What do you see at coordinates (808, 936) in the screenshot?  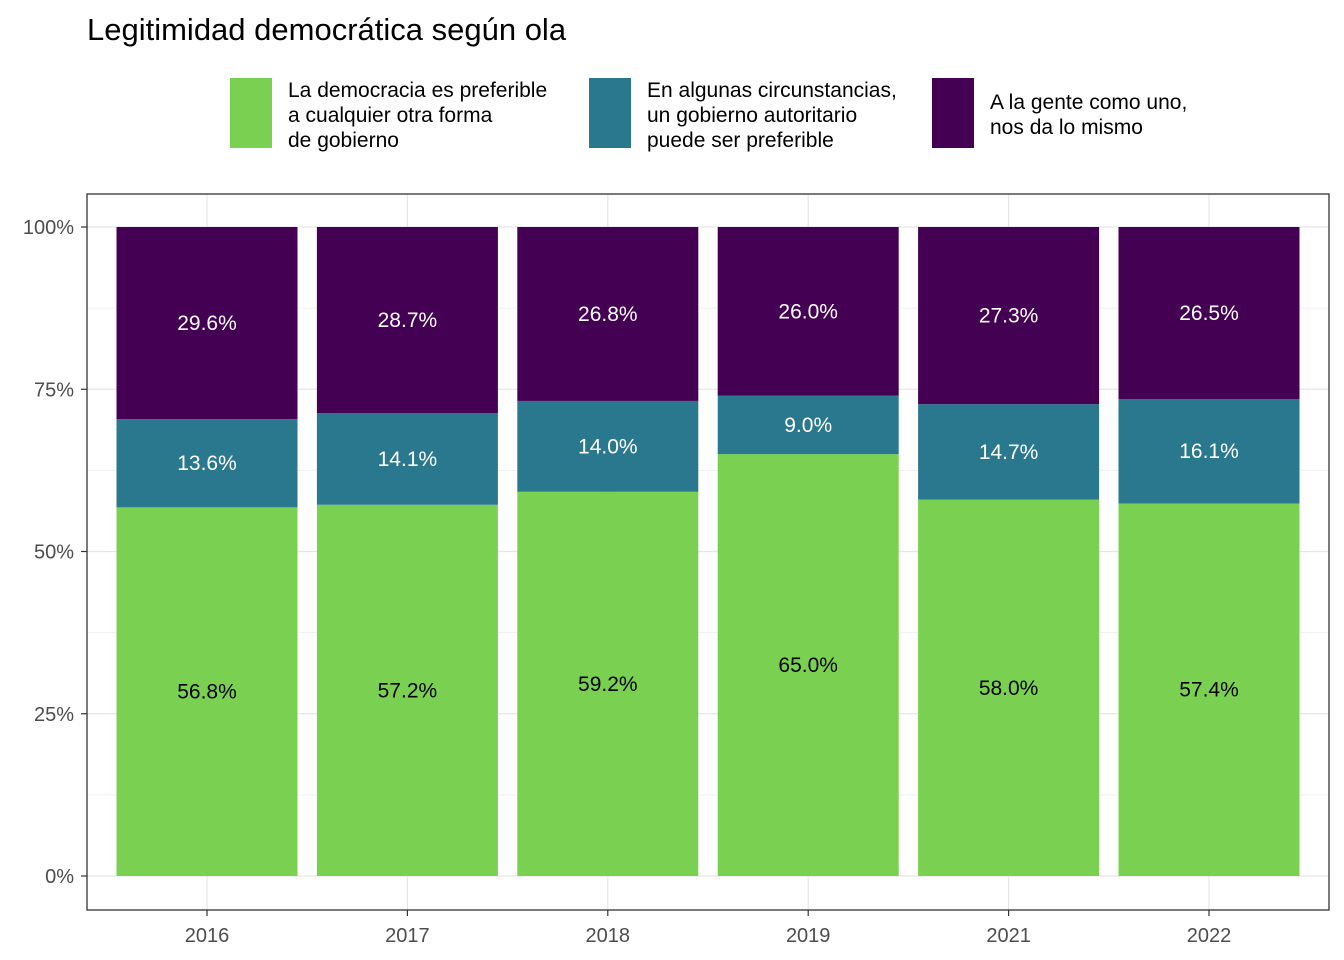 I see `x-tick-label-2019: 2019` at bounding box center [808, 936].